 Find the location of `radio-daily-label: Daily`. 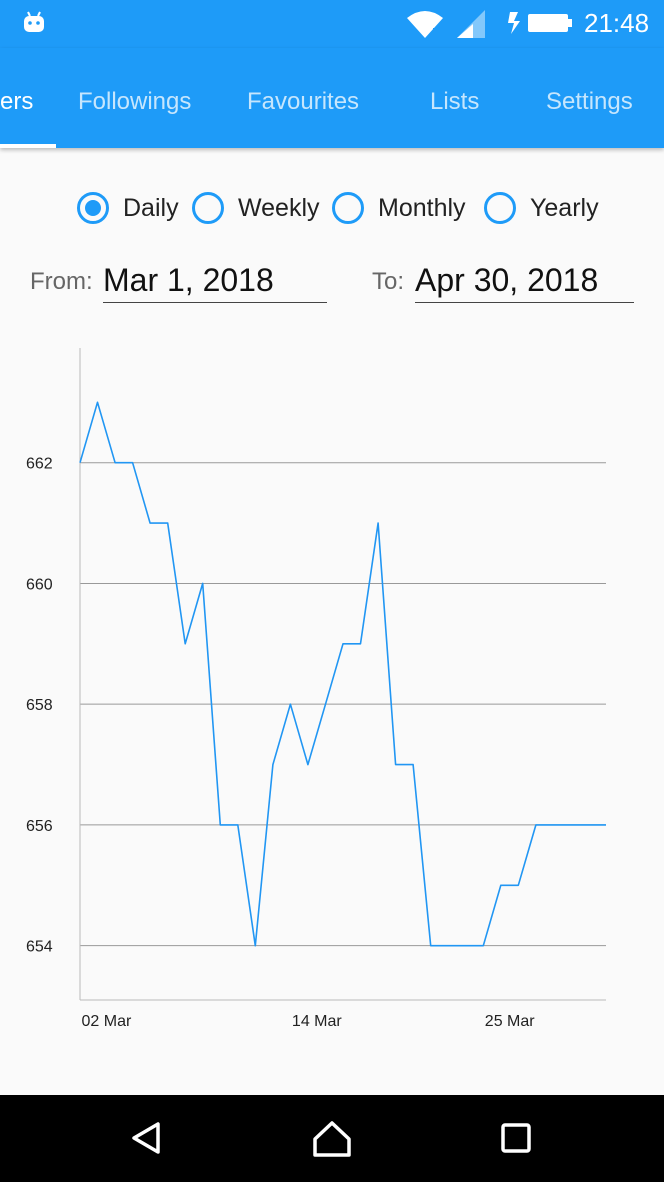

radio-daily-label: Daily is located at coordinates (151, 207).